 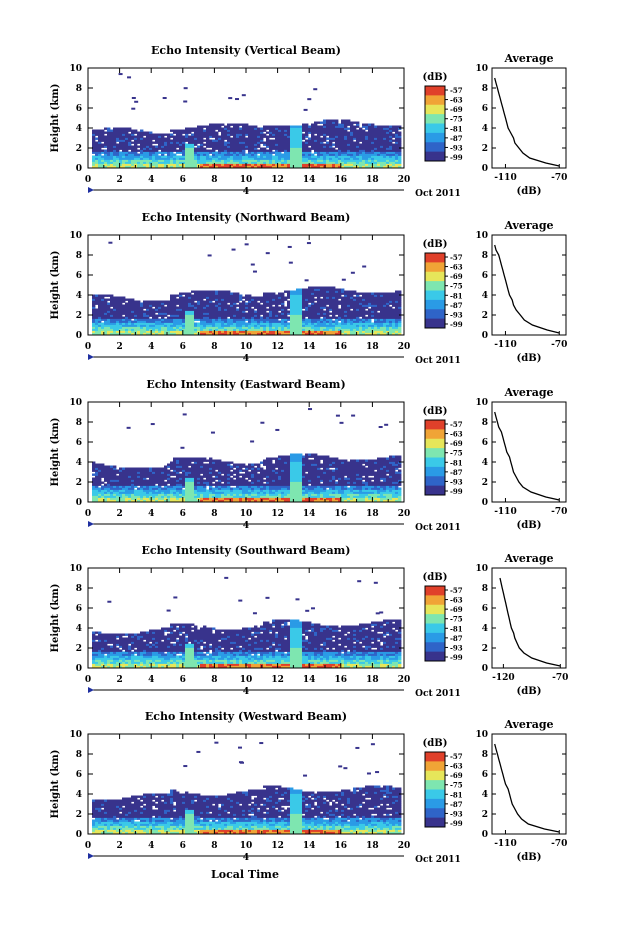 What do you see at coordinates (151, 680) in the screenshot?
I see `x-tick-label: 4` at bounding box center [151, 680].